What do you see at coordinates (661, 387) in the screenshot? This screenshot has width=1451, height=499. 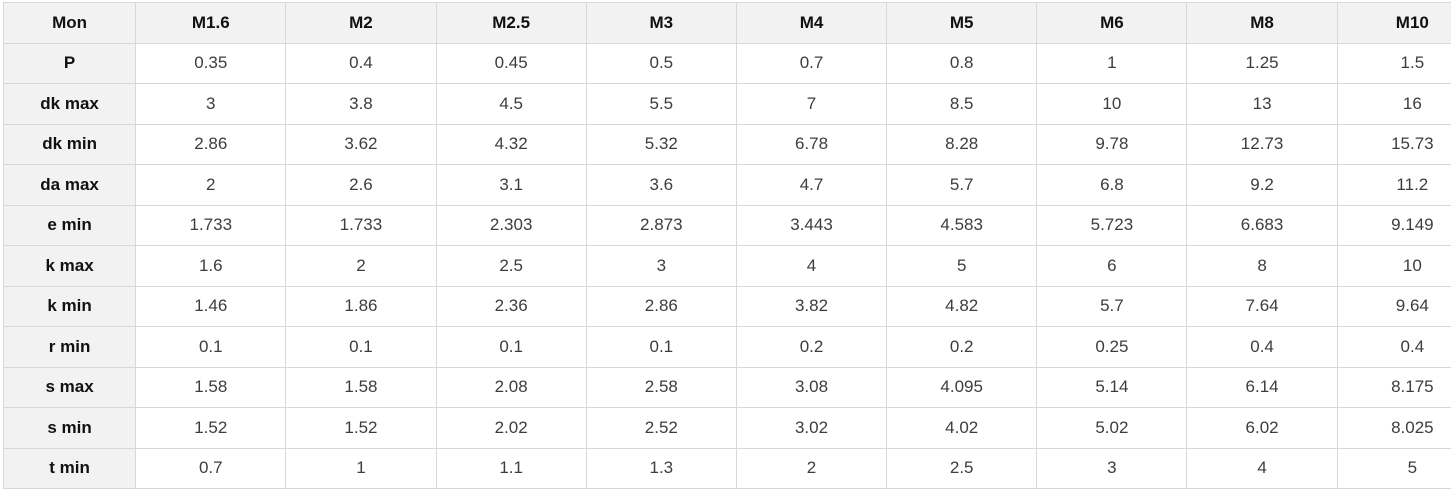 I see `value-cell: 2.58` at bounding box center [661, 387].